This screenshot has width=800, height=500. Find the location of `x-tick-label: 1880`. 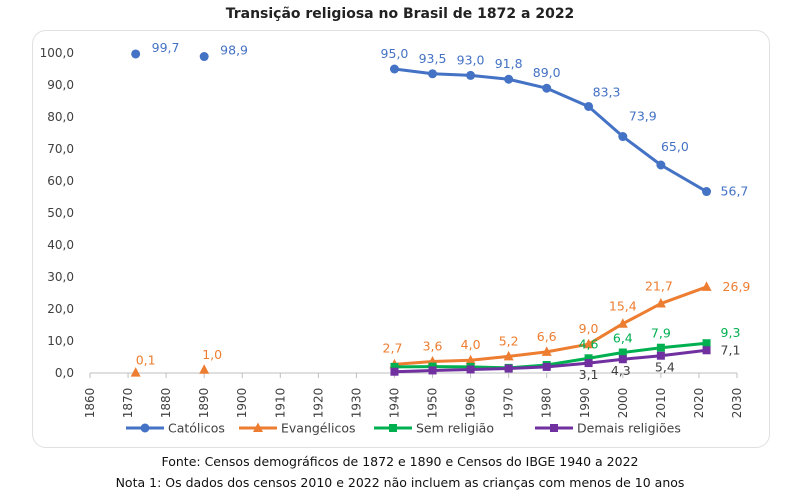

x-tick-label: 1880 is located at coordinates (166, 403).